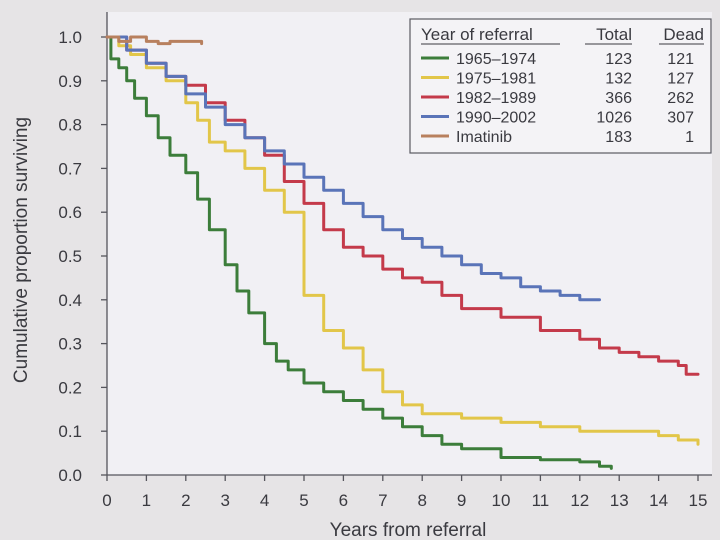 Image resolution: width=720 pixels, height=540 pixels. What do you see at coordinates (496, 98) in the screenshot?
I see `legend-label: 1982–1989` at bounding box center [496, 98].